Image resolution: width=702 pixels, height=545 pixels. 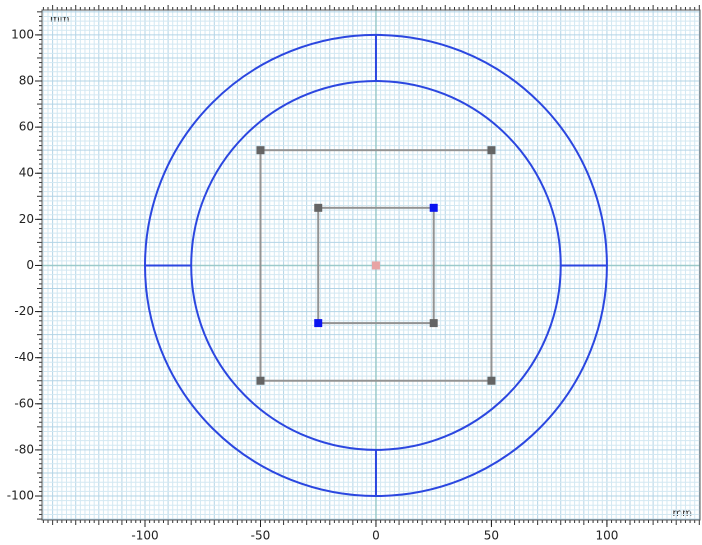 I want to click on y-tick-label: 20, so click(x=26, y=219).